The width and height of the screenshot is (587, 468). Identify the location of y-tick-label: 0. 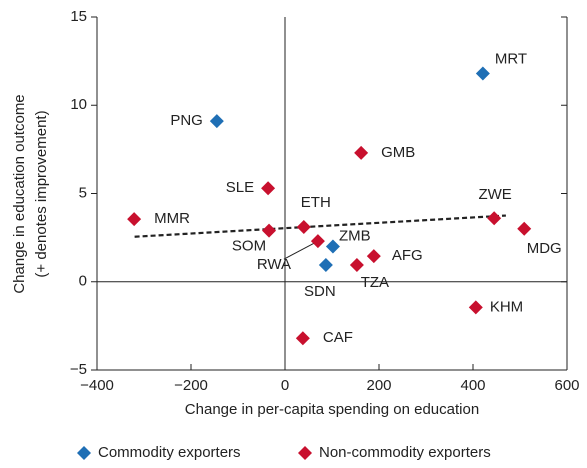
(83, 281).